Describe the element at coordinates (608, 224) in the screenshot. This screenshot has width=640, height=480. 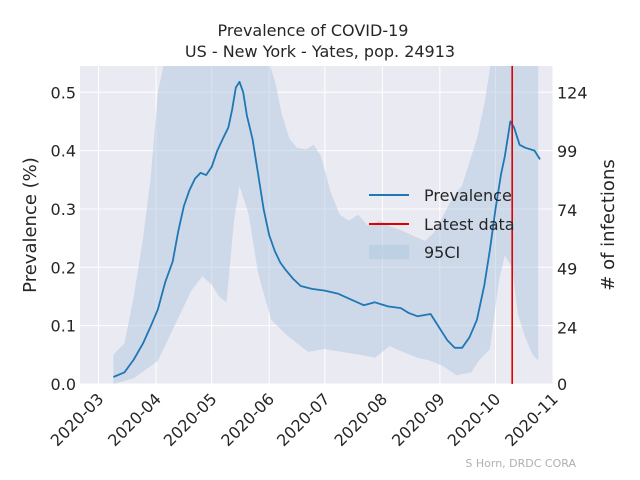
I see `y2-axis-label: # of infections` at that location.